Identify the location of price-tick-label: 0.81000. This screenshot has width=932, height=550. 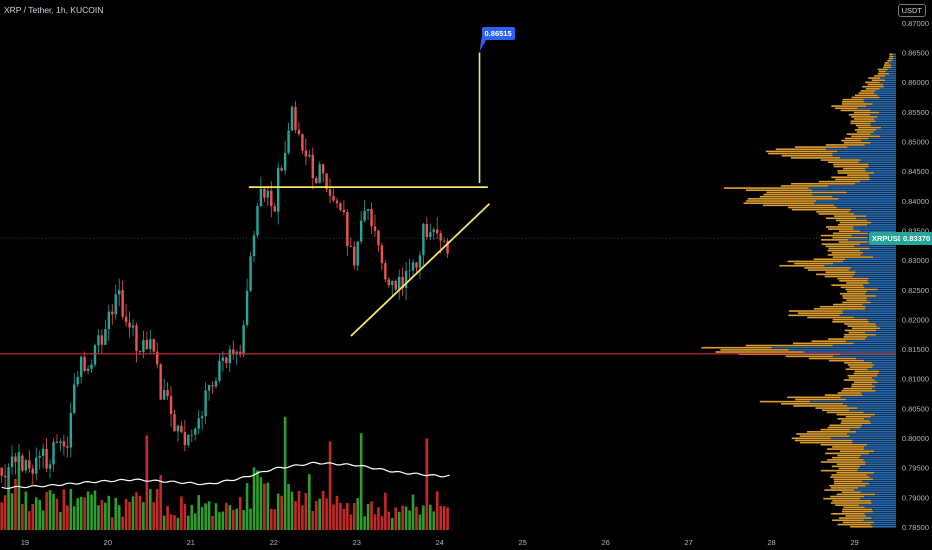
(915, 379).